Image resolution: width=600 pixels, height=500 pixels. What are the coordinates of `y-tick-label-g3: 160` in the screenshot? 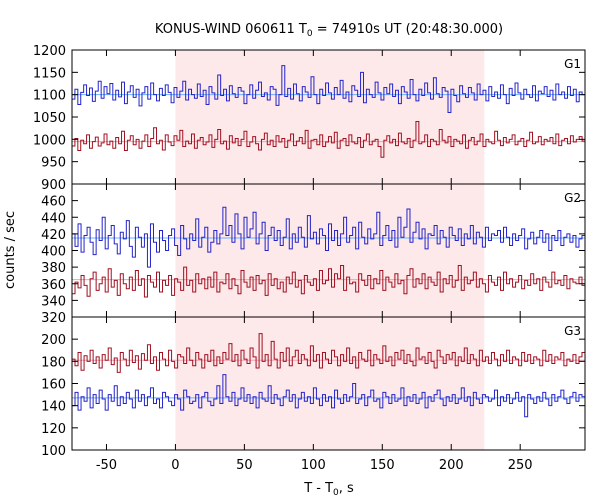 It's located at (53, 385).